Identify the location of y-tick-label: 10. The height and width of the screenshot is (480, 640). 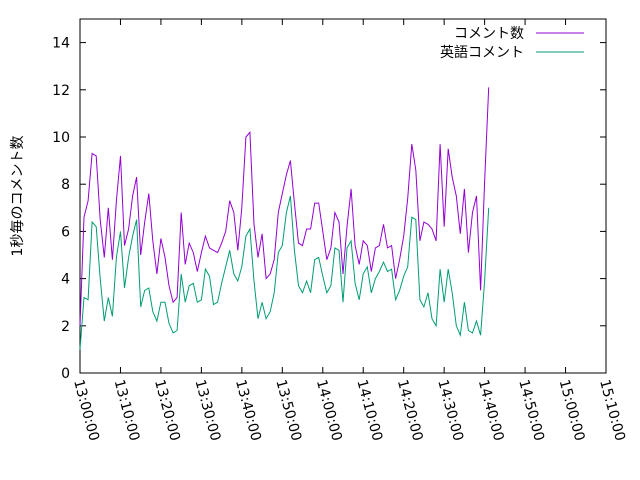
(61, 138).